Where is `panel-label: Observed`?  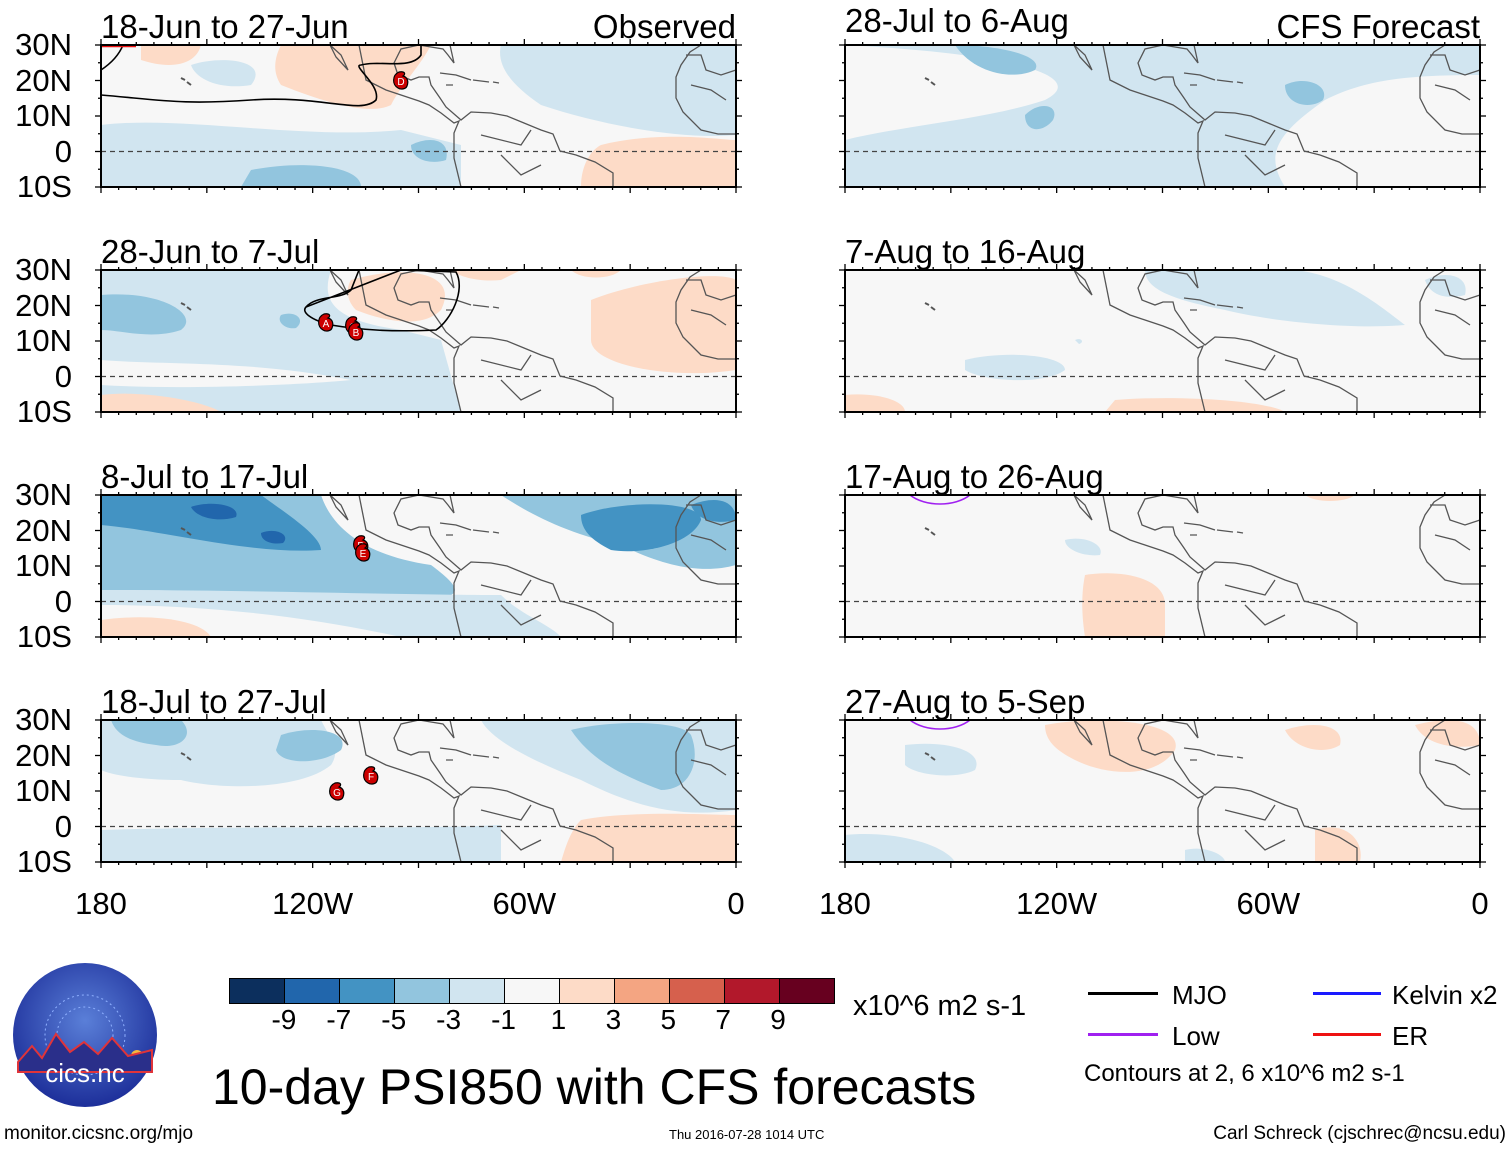 panel-label: Observed is located at coordinates (664, 26).